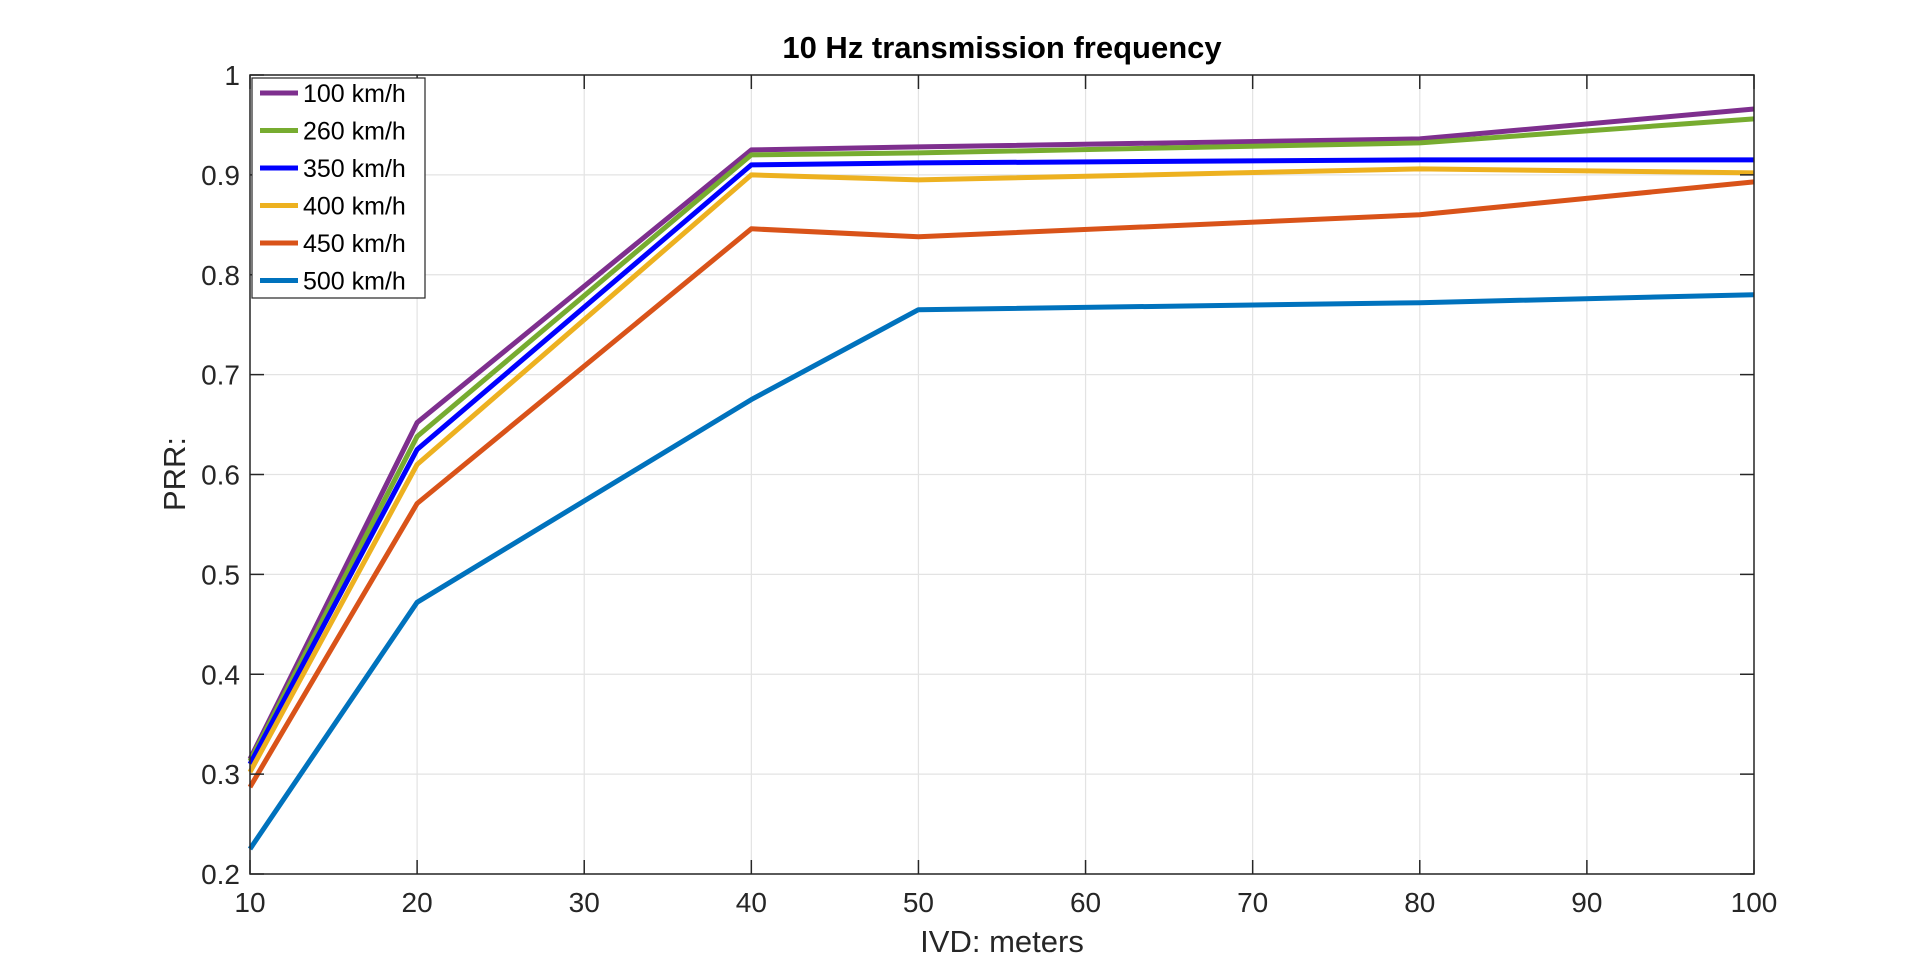 This screenshot has height=963, width=1920. I want to click on legend-label-400-km-h: 400 km/h, so click(354, 207).